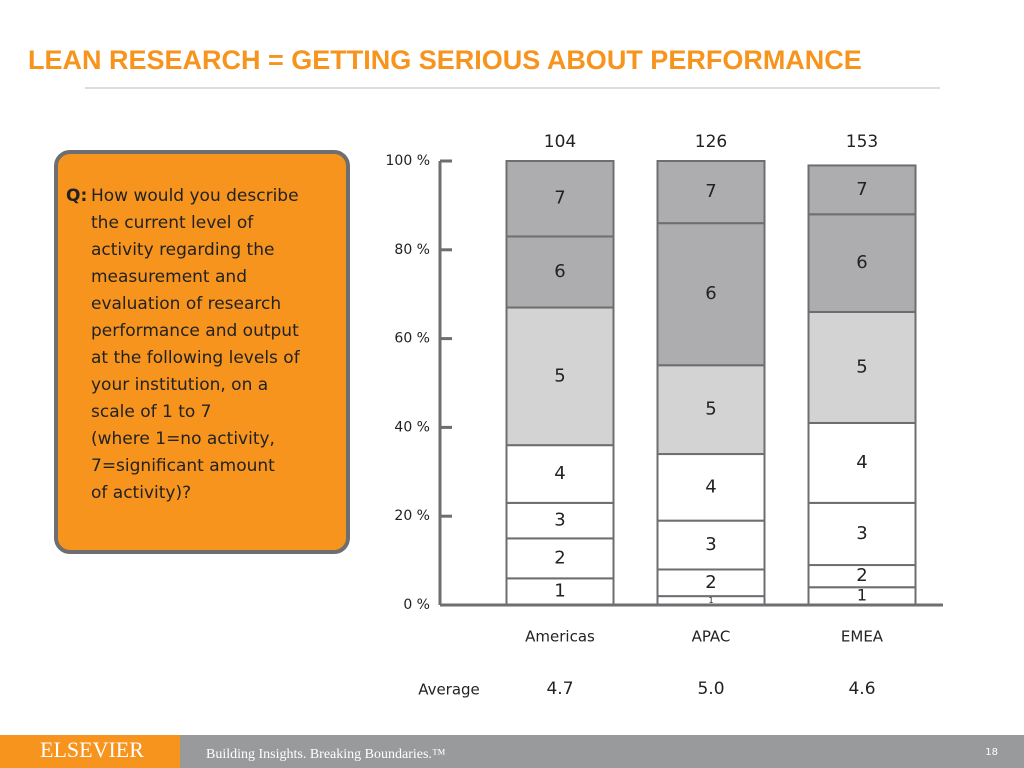 This screenshot has width=1024, height=768. I want to click on question-line: performance and output, so click(195, 331).